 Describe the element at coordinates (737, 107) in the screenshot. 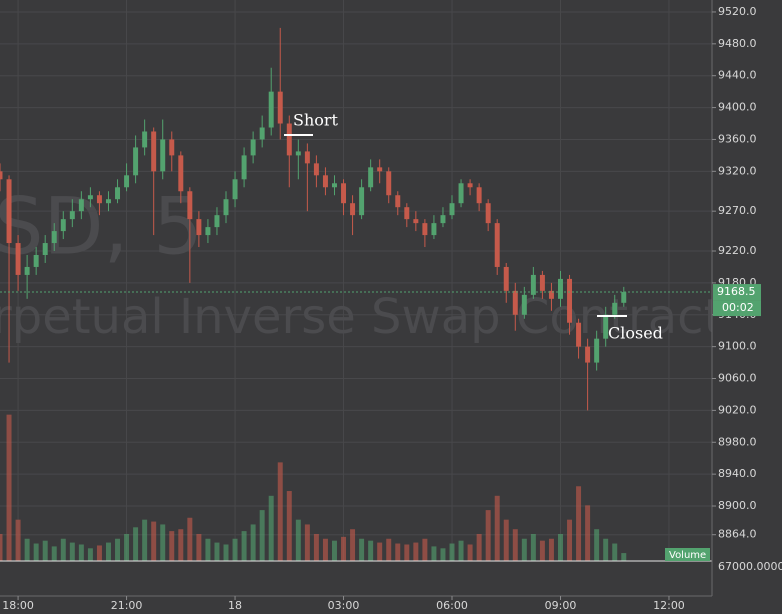

I see `y-tick-label: 9400.0` at that location.